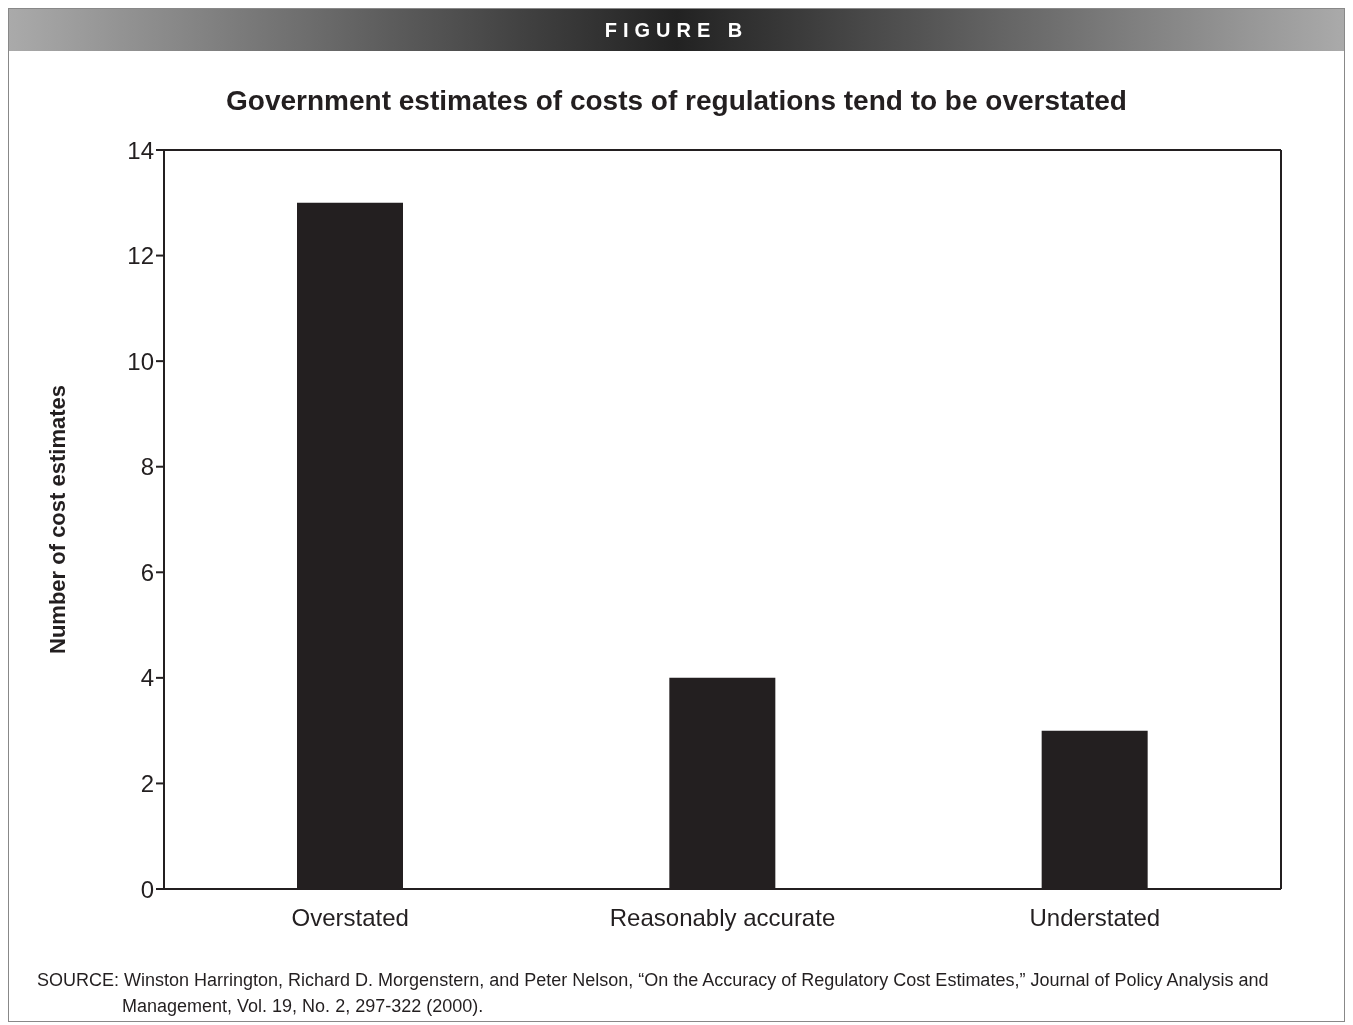 This screenshot has height=1025, width=1353. Describe the element at coordinates (676, 101) in the screenshot. I see `chart-subtitle: Government estimates of costs of regulations tend to be overstated` at that location.